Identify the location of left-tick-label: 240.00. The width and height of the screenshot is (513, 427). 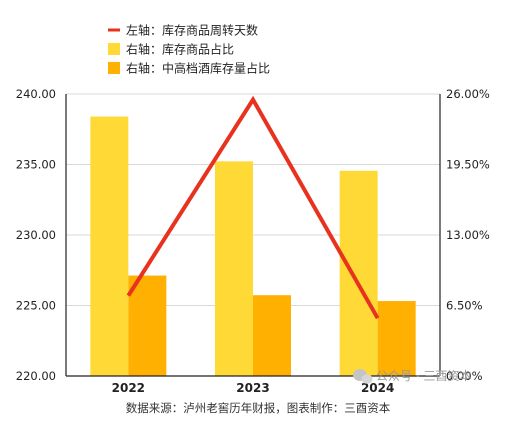
(36, 94).